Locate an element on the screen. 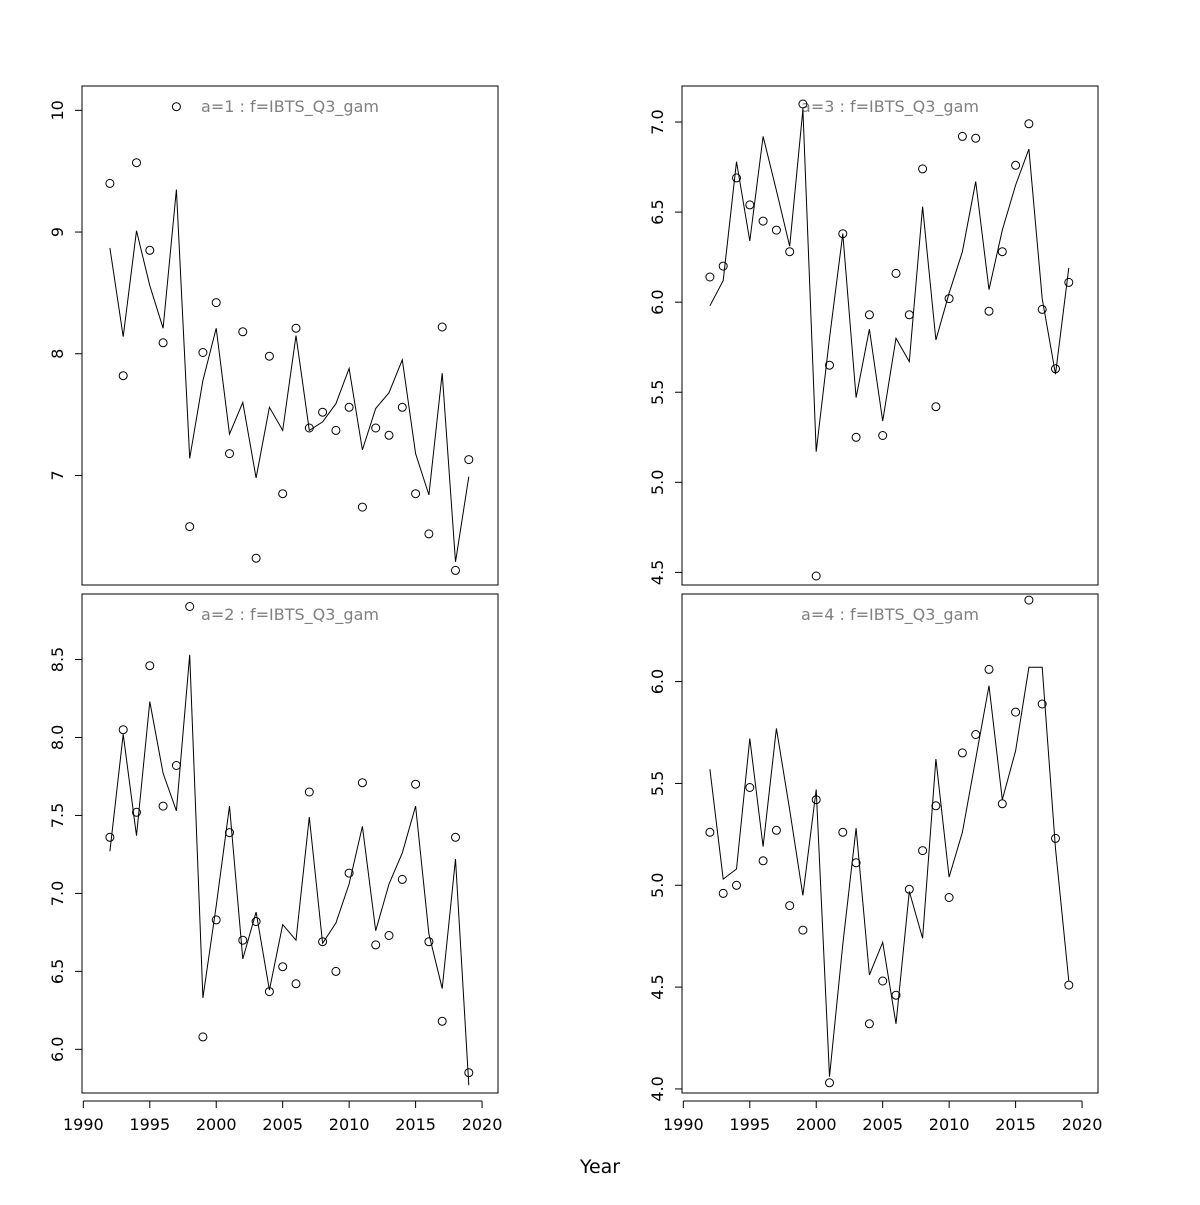  y-tick-label: 7 is located at coordinates (57, 475).